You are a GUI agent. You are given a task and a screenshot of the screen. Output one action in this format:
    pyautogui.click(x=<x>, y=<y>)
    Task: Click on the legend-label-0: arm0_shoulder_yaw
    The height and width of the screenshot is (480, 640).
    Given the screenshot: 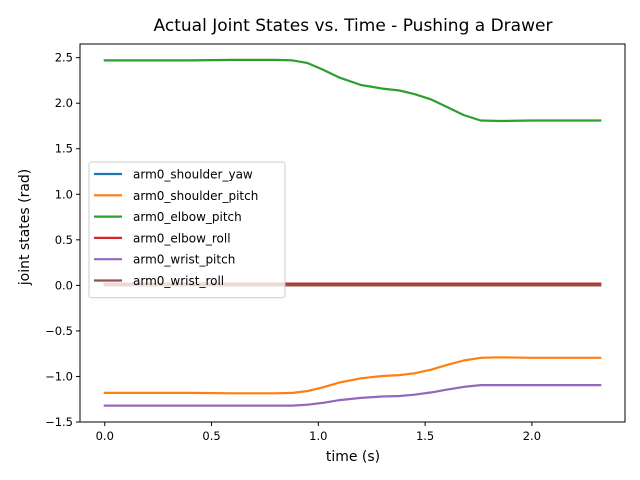 What is the action you would take?
    pyautogui.click(x=193, y=175)
    